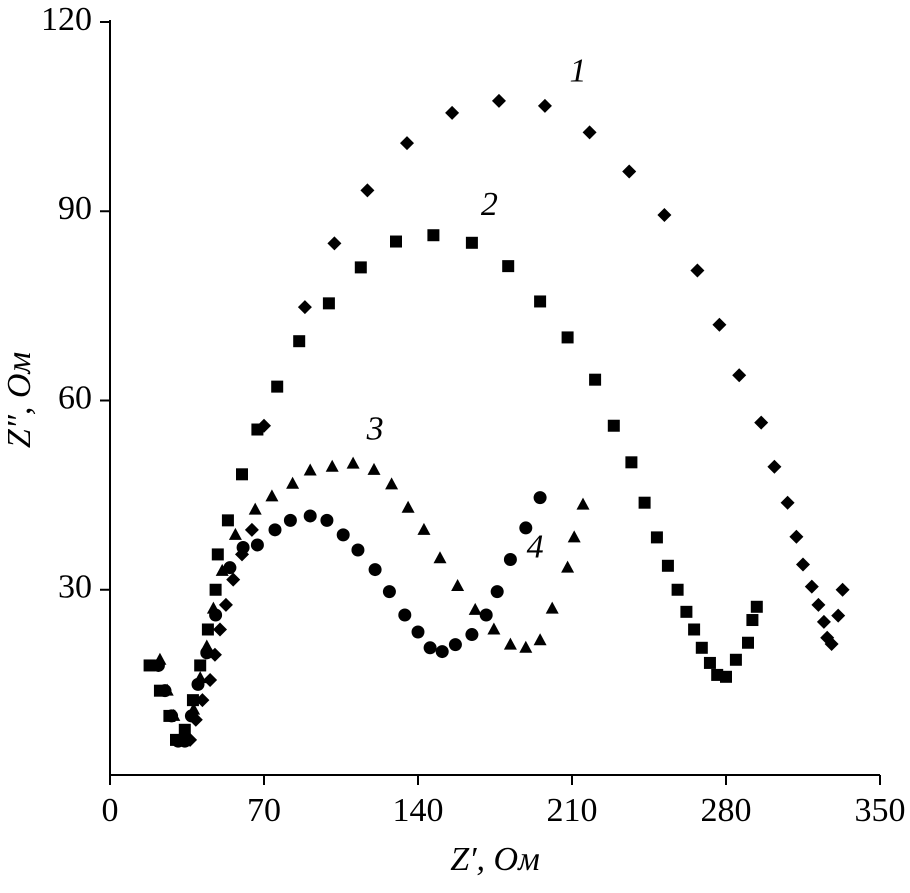  What do you see at coordinates (726, 810) in the screenshot?
I see `x-tick-label: 280` at bounding box center [726, 810].